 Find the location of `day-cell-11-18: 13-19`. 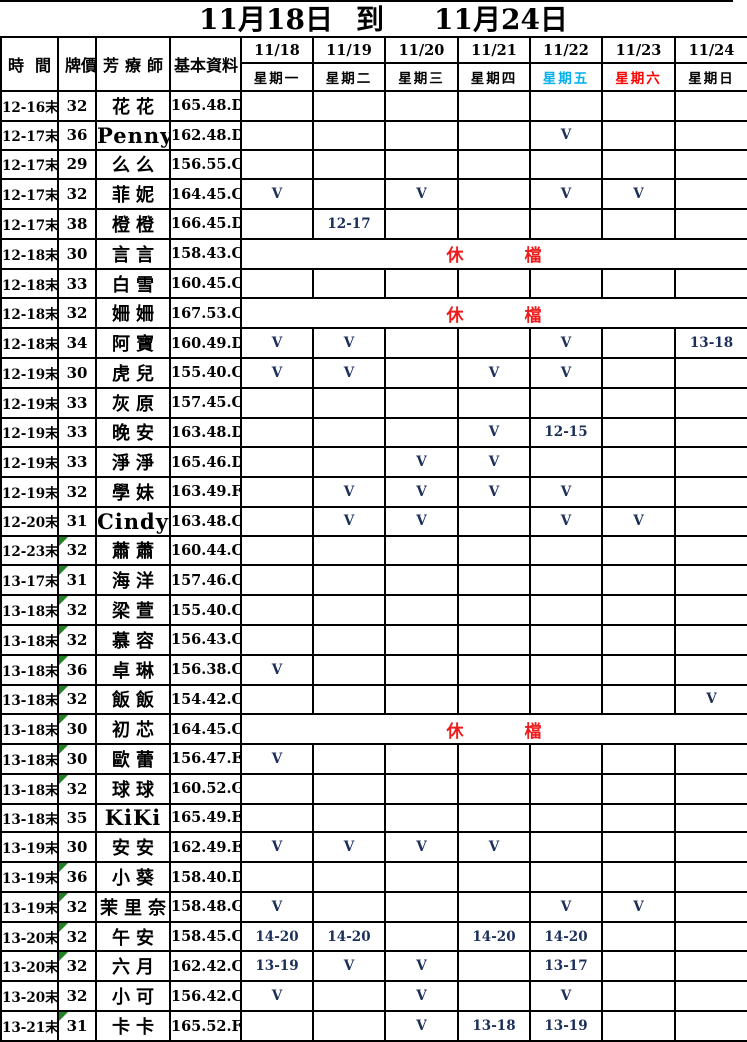

day-cell-11-18: 13-19 is located at coordinates (277, 966).